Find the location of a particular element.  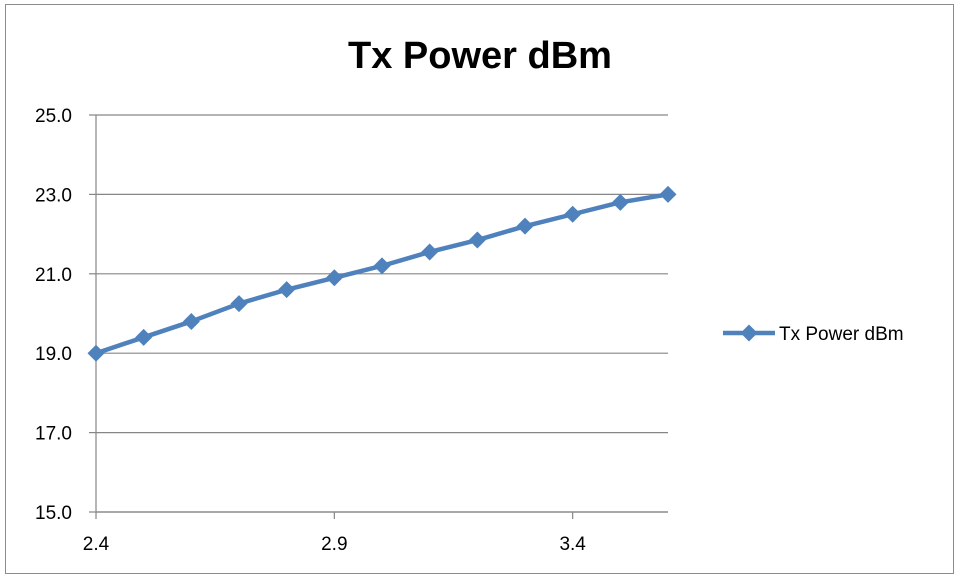

legend: Tx Power dBm is located at coordinates (813, 334).